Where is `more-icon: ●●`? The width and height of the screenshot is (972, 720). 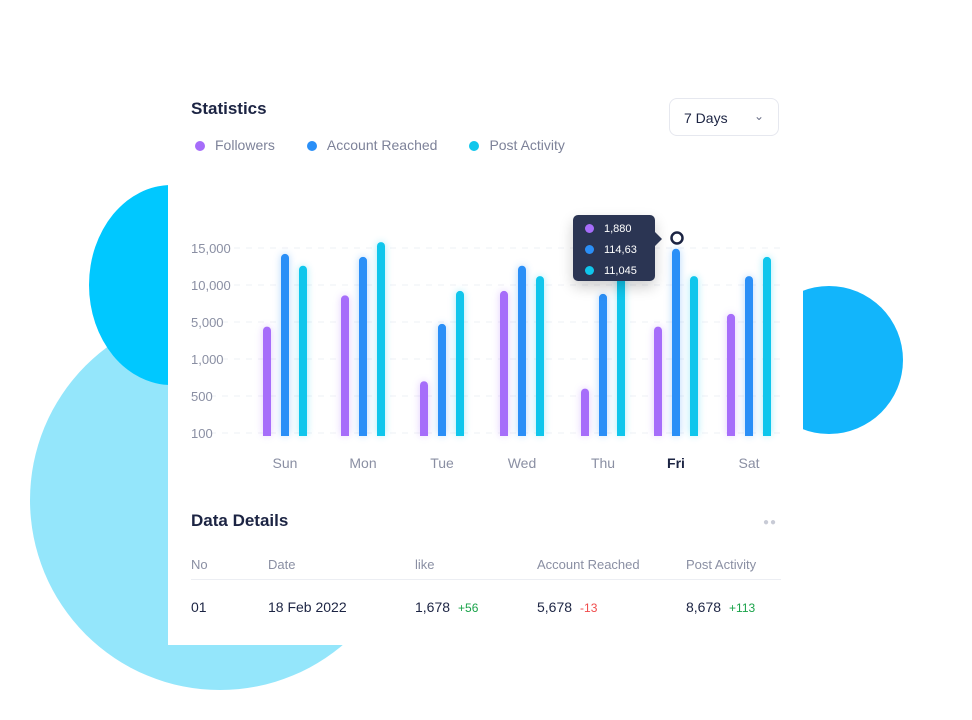 more-icon: ●● is located at coordinates (770, 522).